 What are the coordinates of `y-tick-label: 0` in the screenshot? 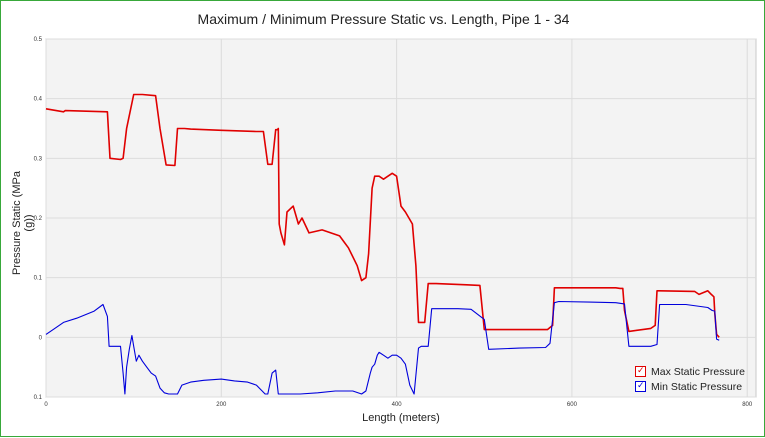 It's located at (41, 338).